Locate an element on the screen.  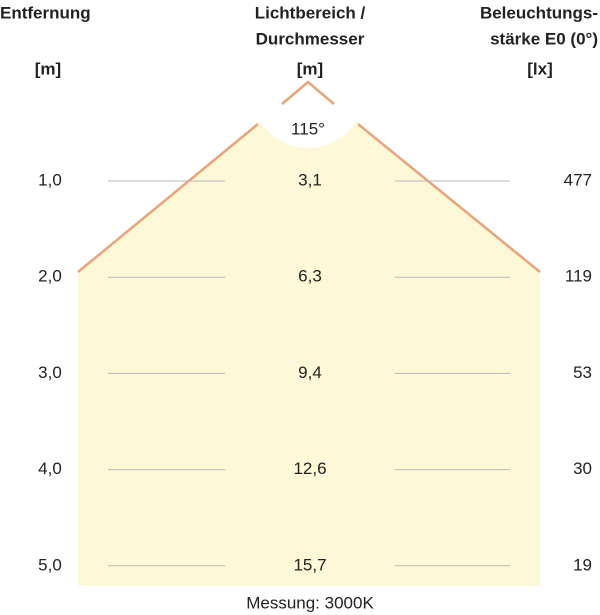
header: Beleuchtungs- is located at coordinates (539, 12).